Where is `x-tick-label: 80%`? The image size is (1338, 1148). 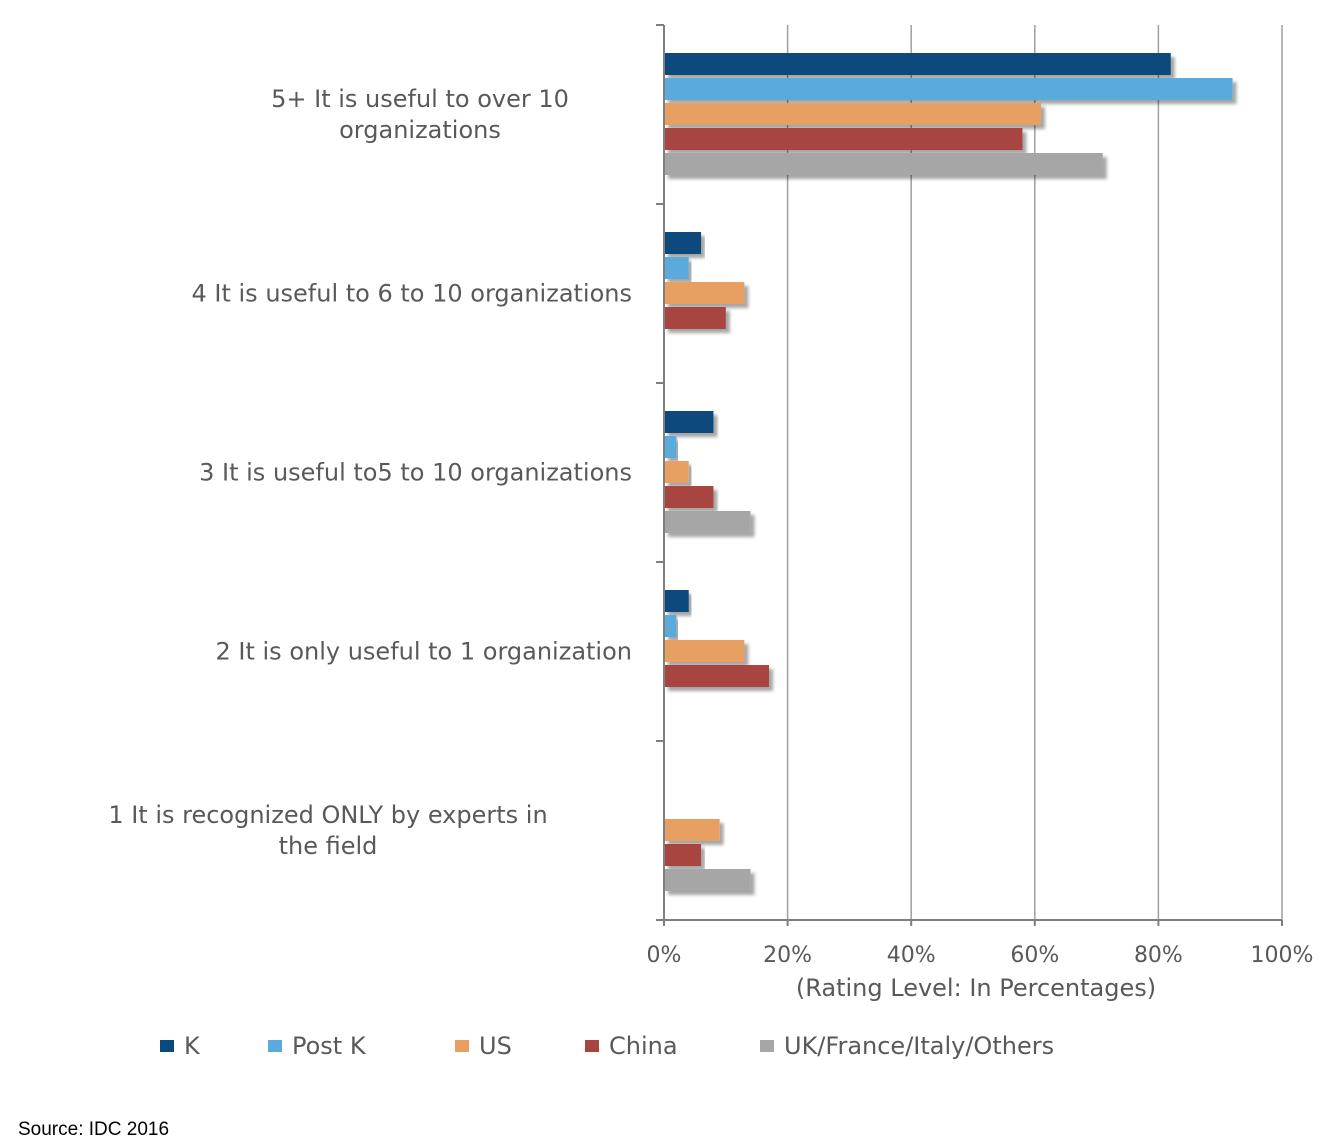
x-tick-label: 80% is located at coordinates (1158, 955).